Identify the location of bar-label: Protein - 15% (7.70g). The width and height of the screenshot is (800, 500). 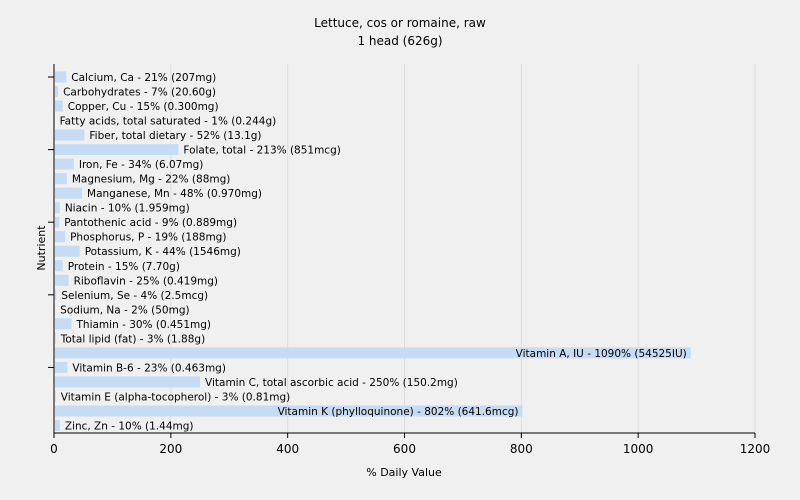
(124, 267).